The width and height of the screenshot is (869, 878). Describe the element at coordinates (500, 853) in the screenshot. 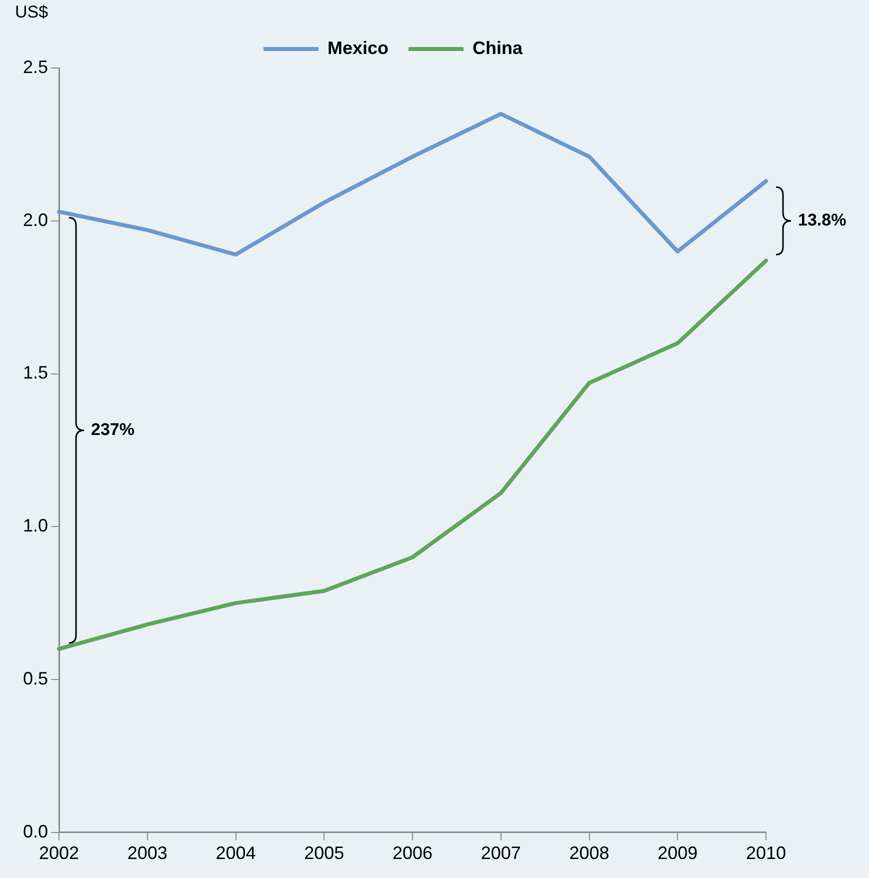

I see `x-tick-label: 2007` at that location.